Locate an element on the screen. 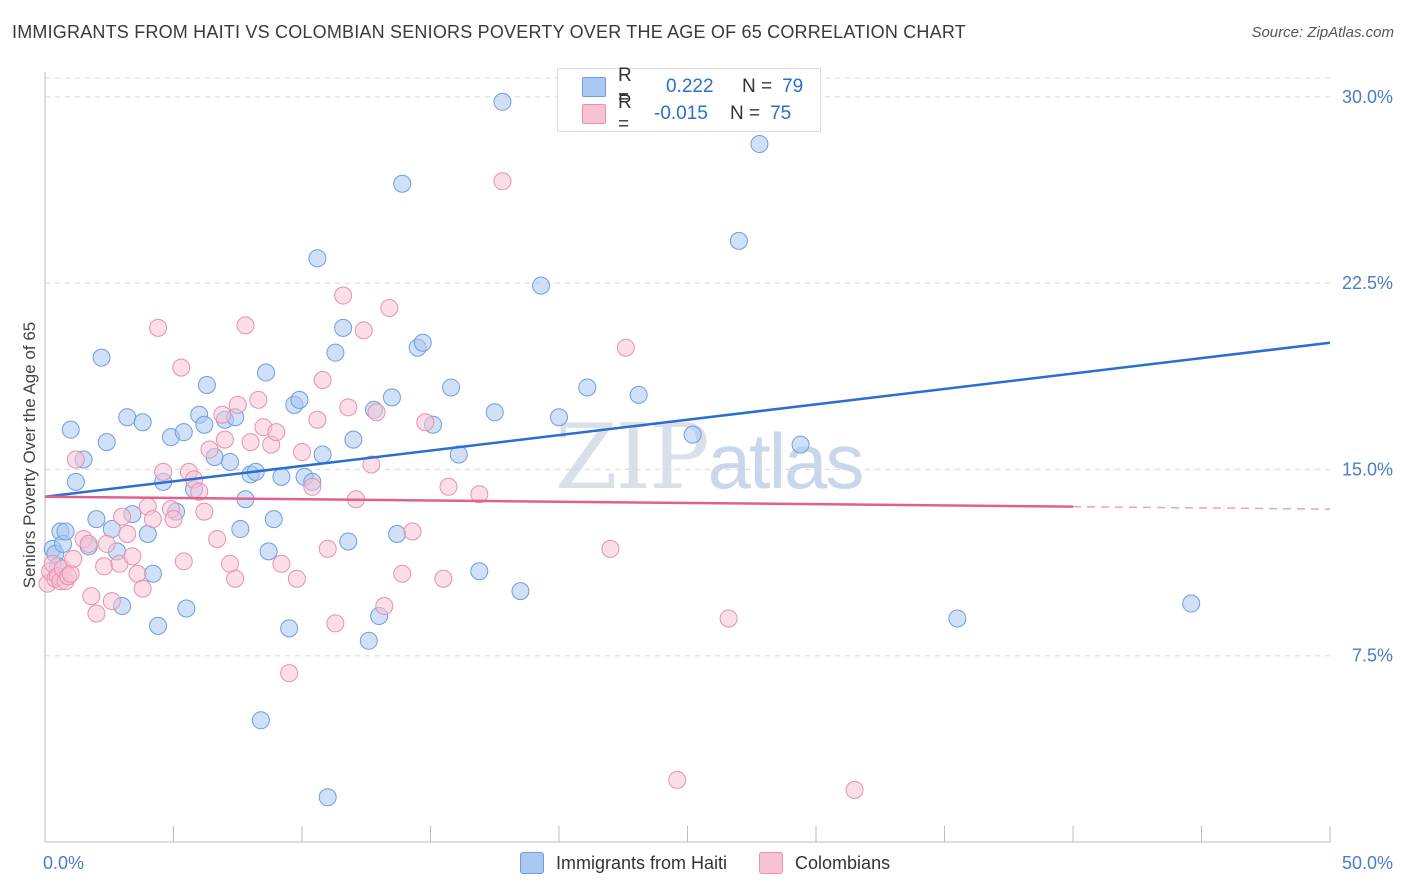  watermark-atlas: atlas is located at coordinates (786, 461).